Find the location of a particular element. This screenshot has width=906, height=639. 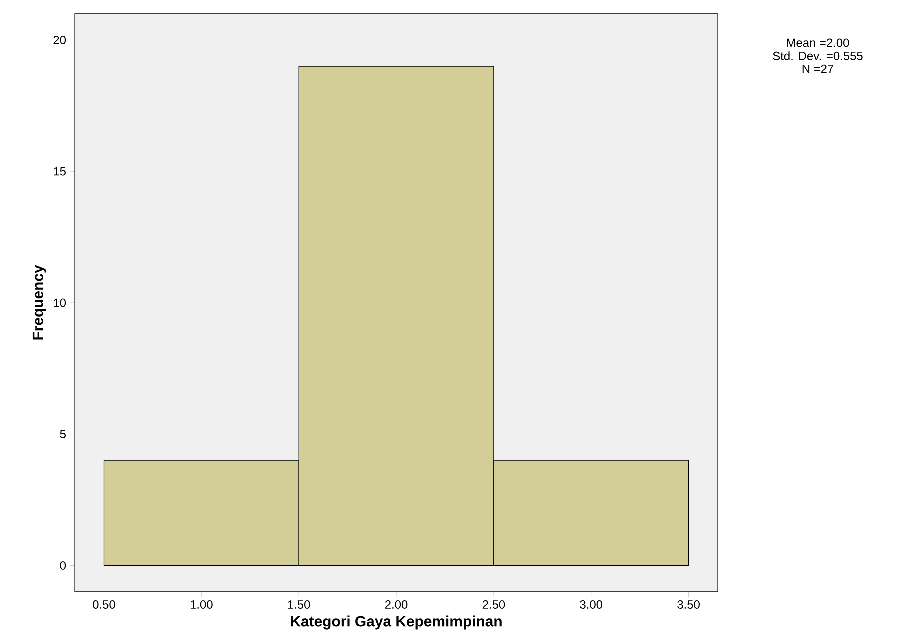

x-tick-label: 0.50 is located at coordinates (104, 604).